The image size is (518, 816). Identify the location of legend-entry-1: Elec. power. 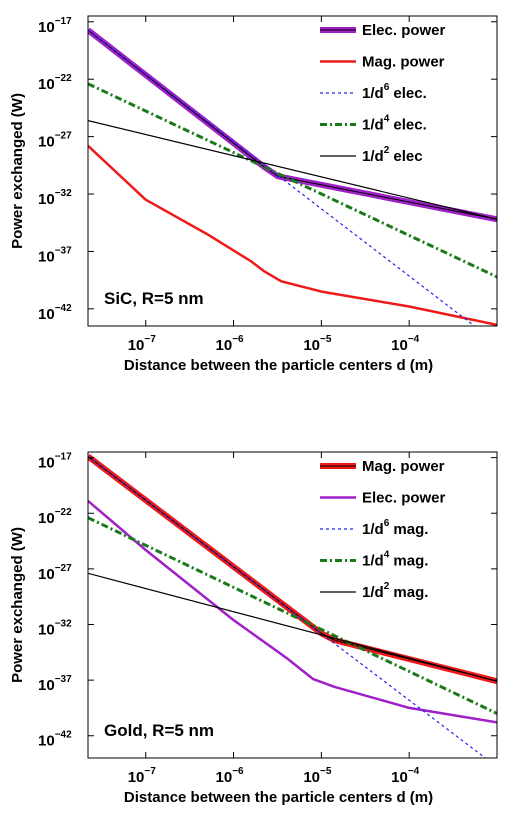
(404, 30).